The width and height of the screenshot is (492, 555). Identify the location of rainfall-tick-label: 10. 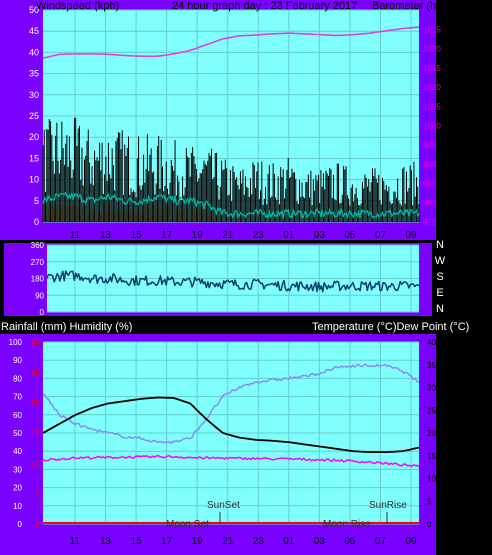
(35, 463).